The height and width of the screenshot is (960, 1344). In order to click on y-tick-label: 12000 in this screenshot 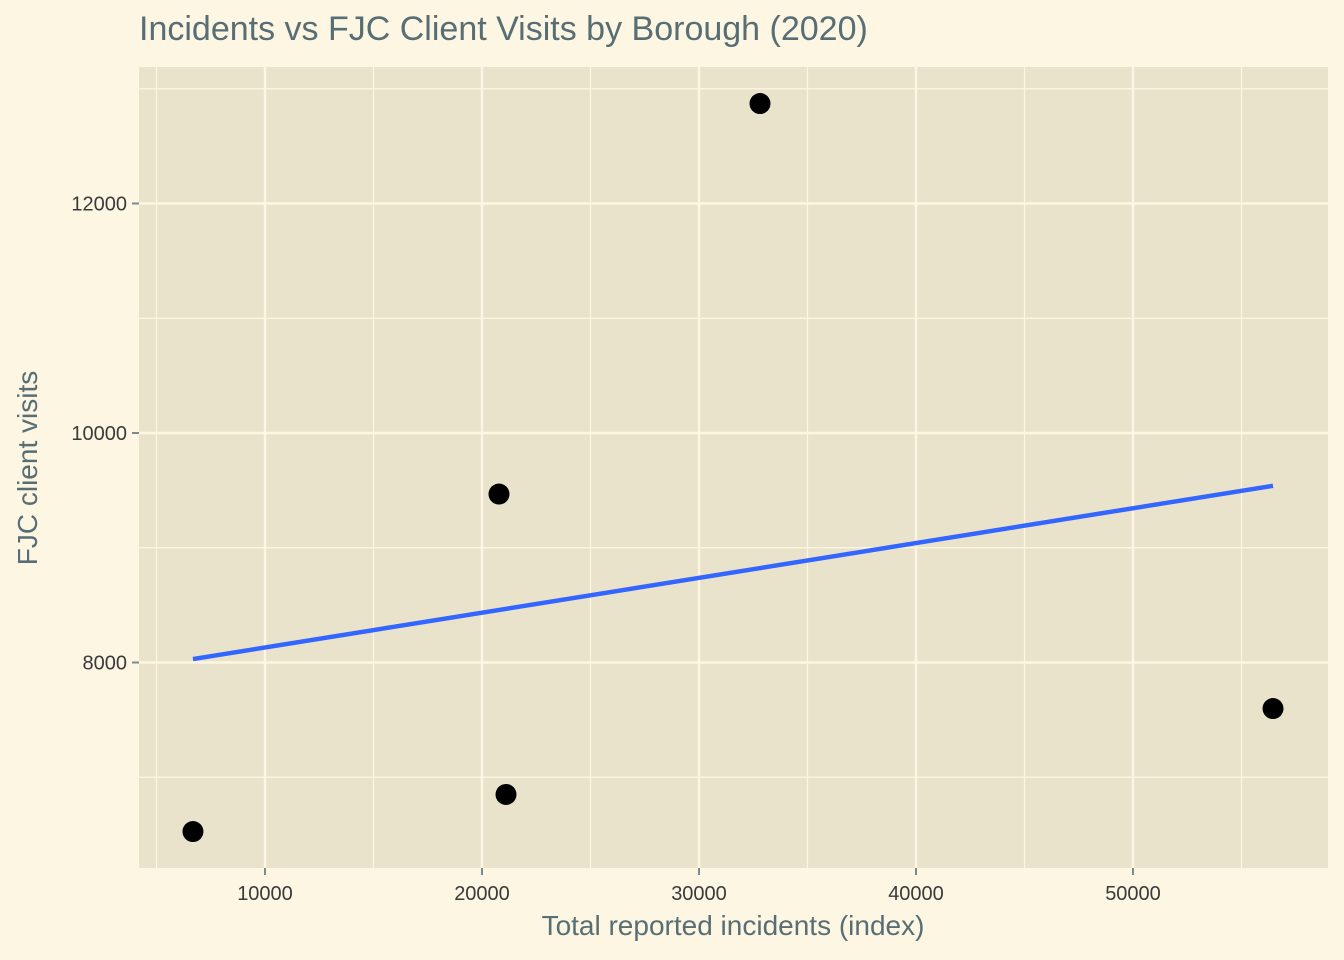, I will do `click(99, 205)`.